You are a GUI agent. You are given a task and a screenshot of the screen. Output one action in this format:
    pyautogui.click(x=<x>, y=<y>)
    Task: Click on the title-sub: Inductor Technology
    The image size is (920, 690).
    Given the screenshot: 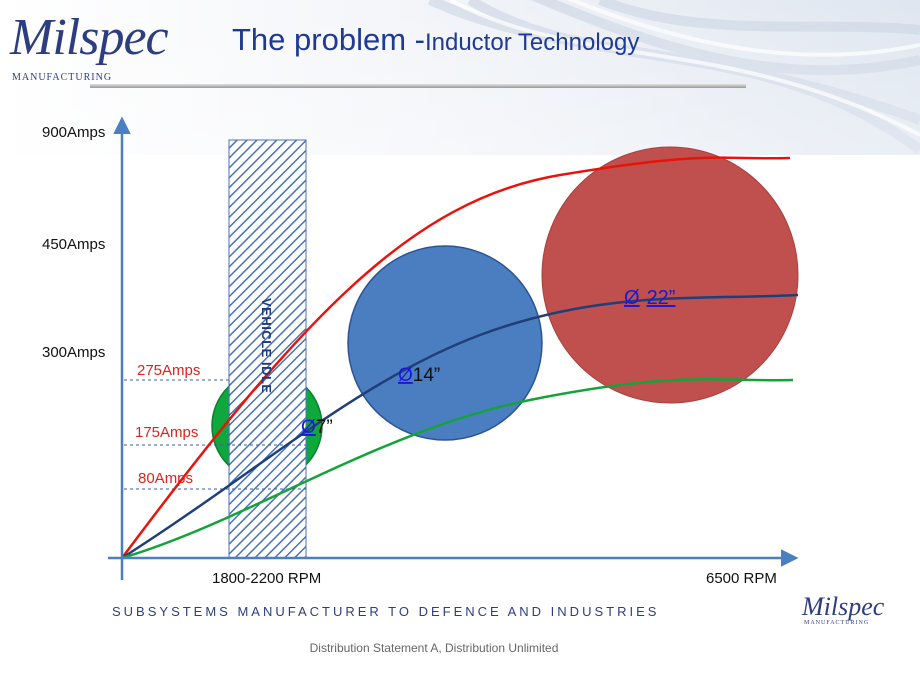 What is the action you would take?
    pyautogui.click(x=532, y=42)
    